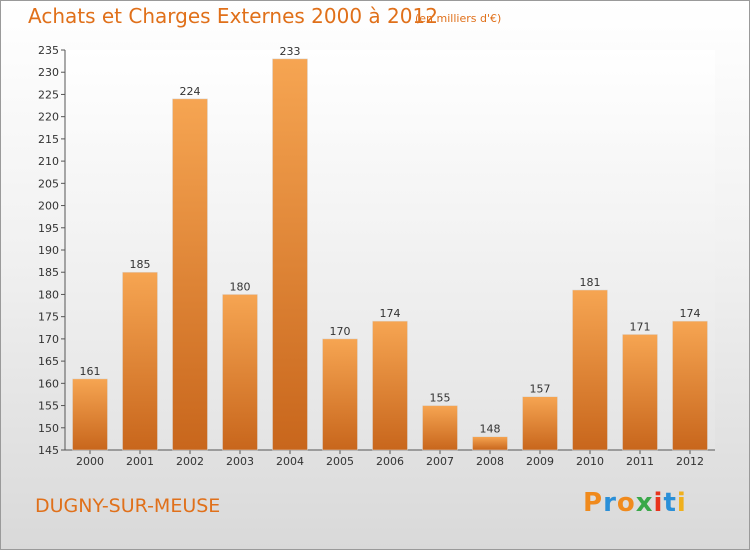 This screenshot has width=750, height=550. I want to click on chart-title: Achats et Charges Externes 2000 à 2012, so click(233, 16).